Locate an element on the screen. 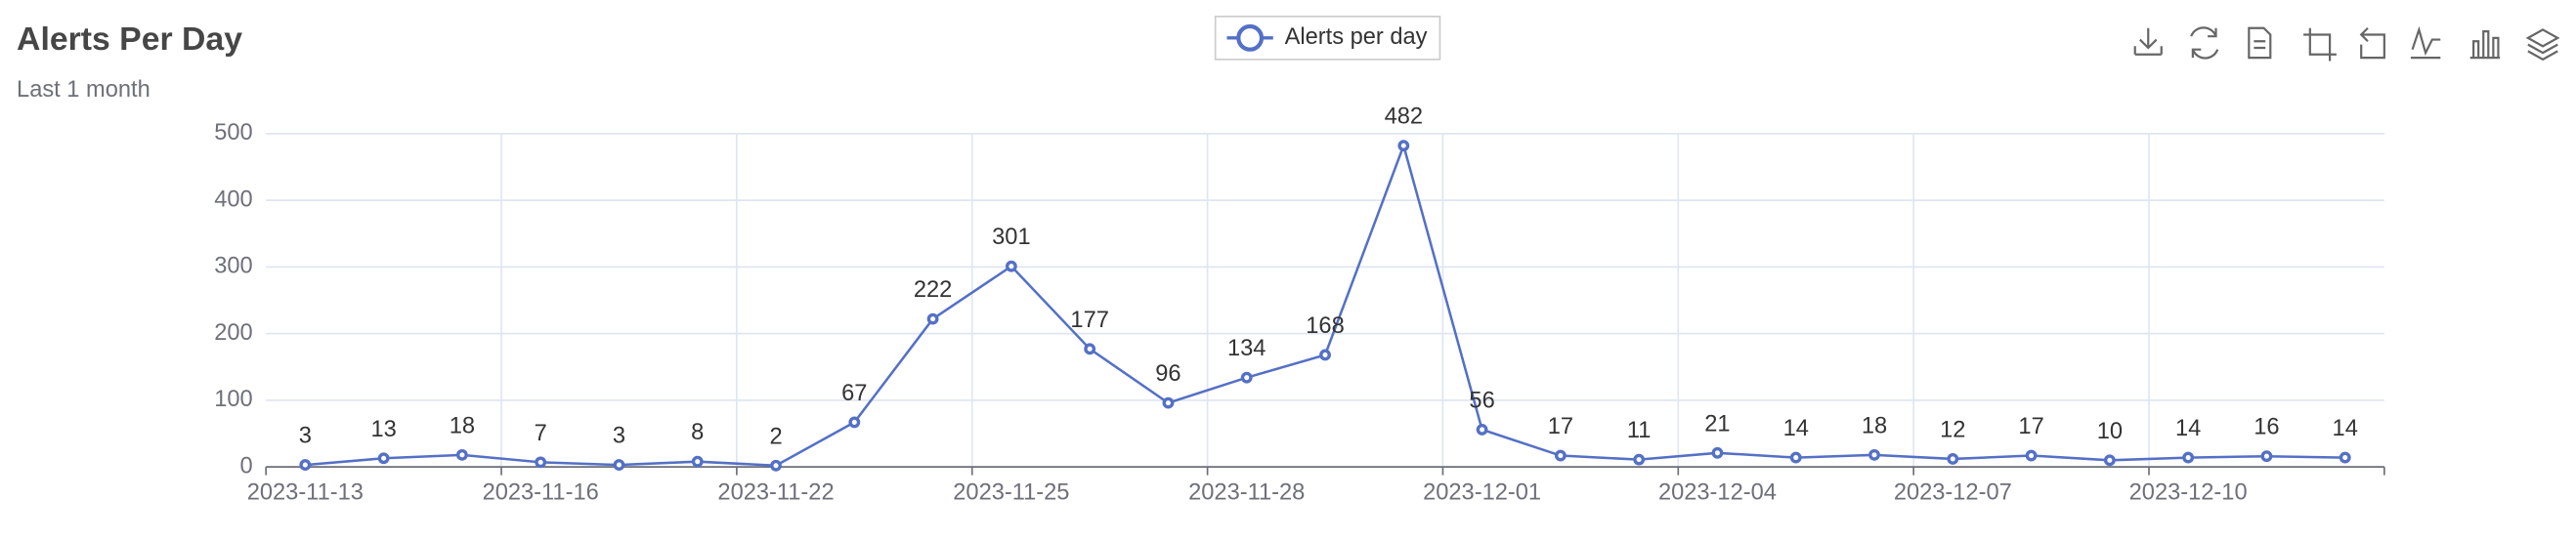  data-label: 222 is located at coordinates (933, 290).